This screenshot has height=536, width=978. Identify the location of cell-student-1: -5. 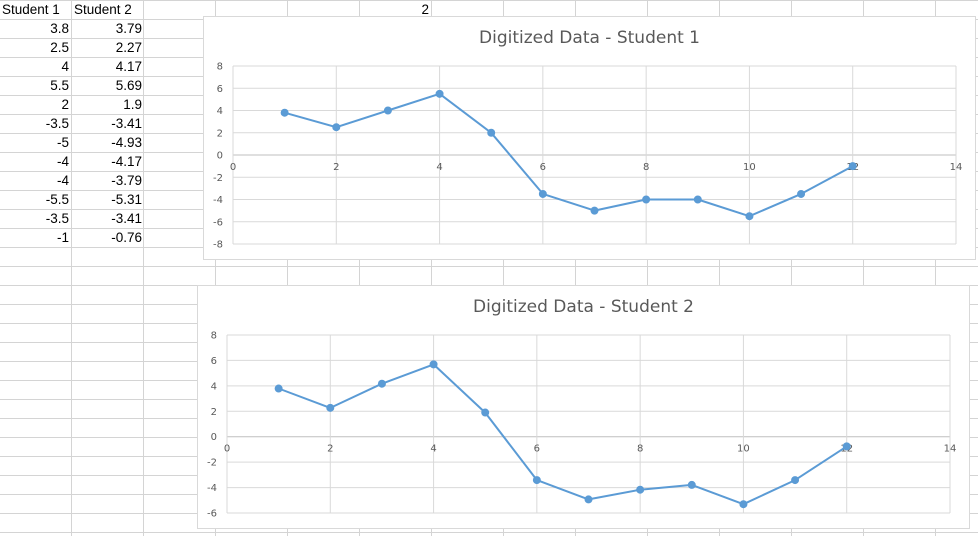
(62, 142).